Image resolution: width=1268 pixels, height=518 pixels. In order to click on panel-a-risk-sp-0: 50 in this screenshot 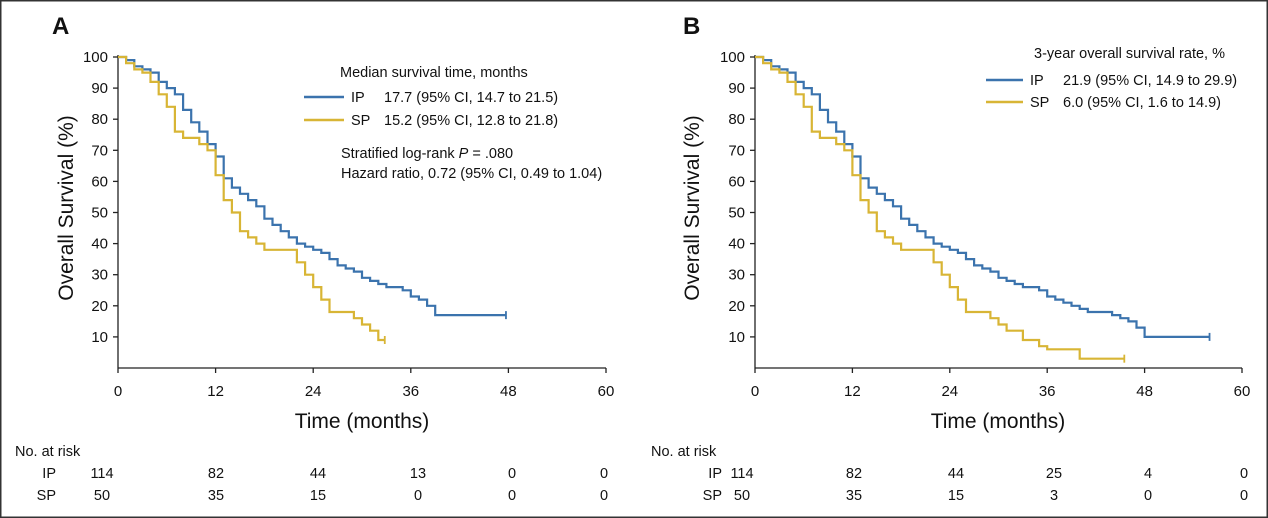, I will do `click(102, 496)`.